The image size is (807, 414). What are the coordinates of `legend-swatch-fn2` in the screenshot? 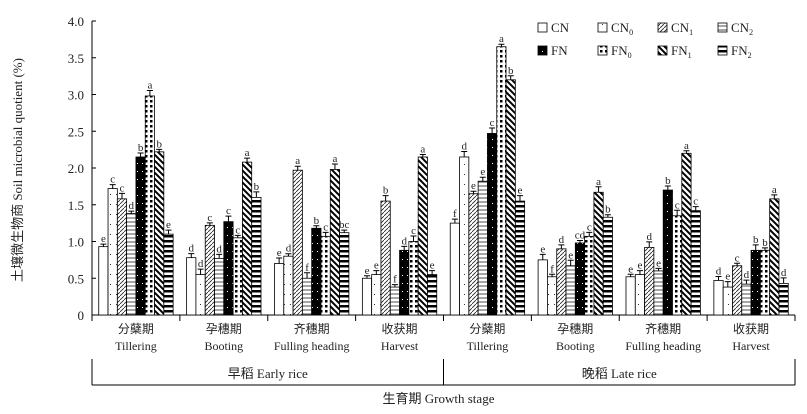 It's located at (722, 50).